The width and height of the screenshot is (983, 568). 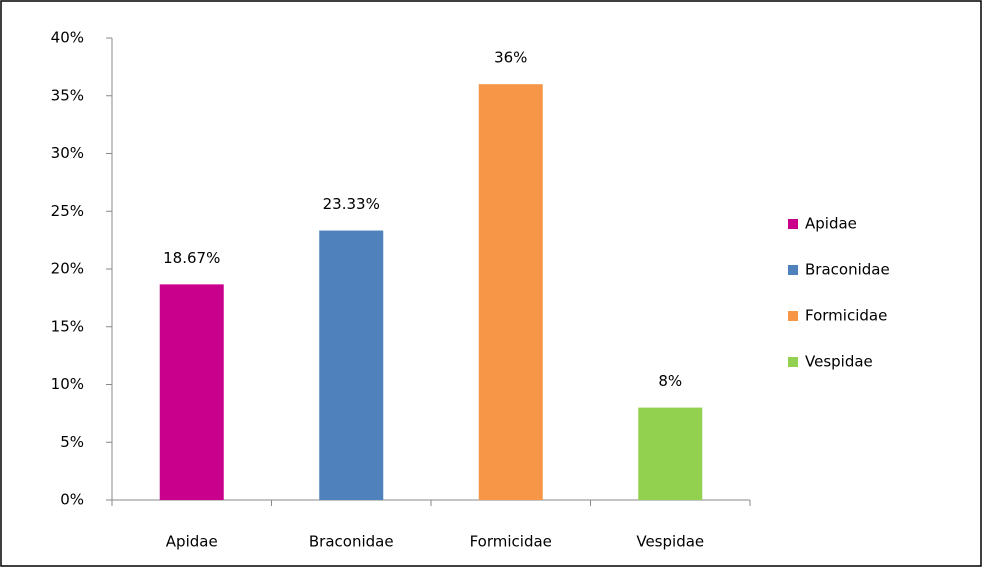 What do you see at coordinates (670, 381) in the screenshot?
I see `data-label: 8%` at bounding box center [670, 381].